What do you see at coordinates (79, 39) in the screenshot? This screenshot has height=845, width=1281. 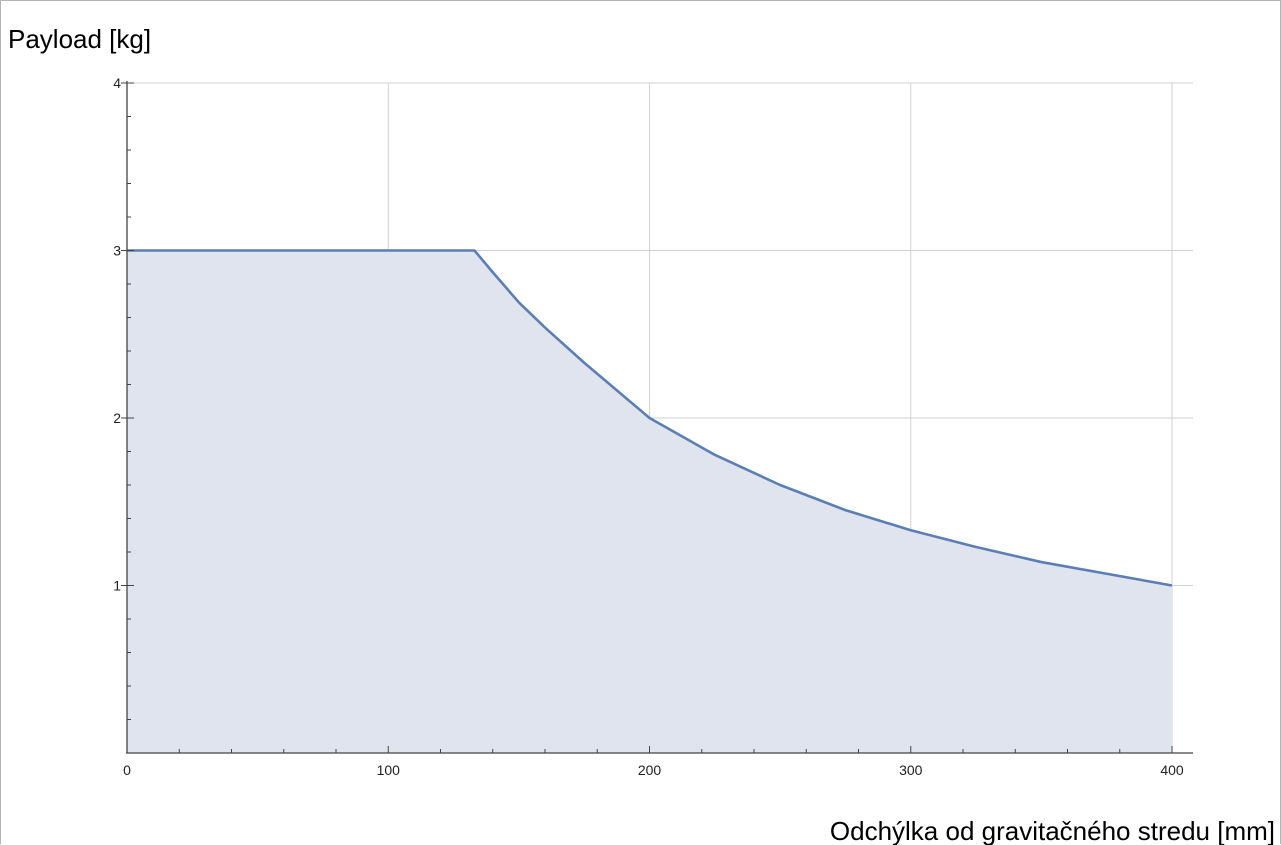 I see `y-axis-title: Payload [kg]` at bounding box center [79, 39].